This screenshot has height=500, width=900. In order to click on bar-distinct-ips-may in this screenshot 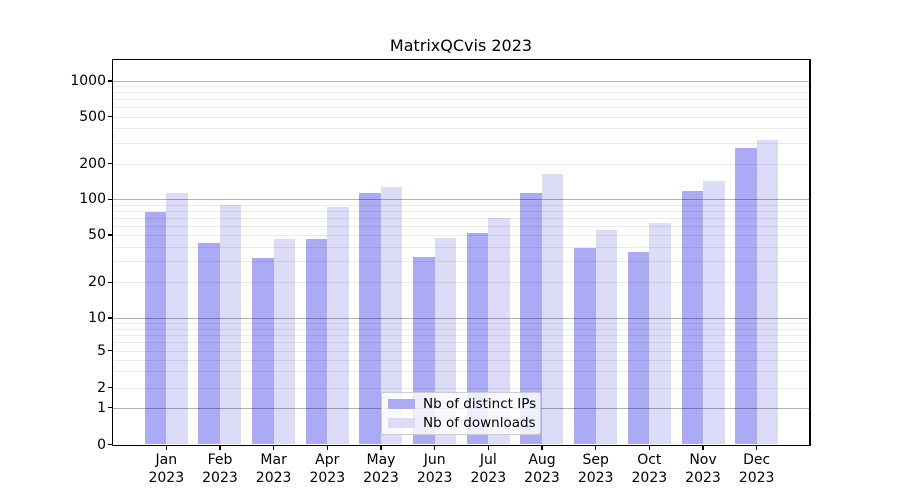, I will do `click(370, 318)`.